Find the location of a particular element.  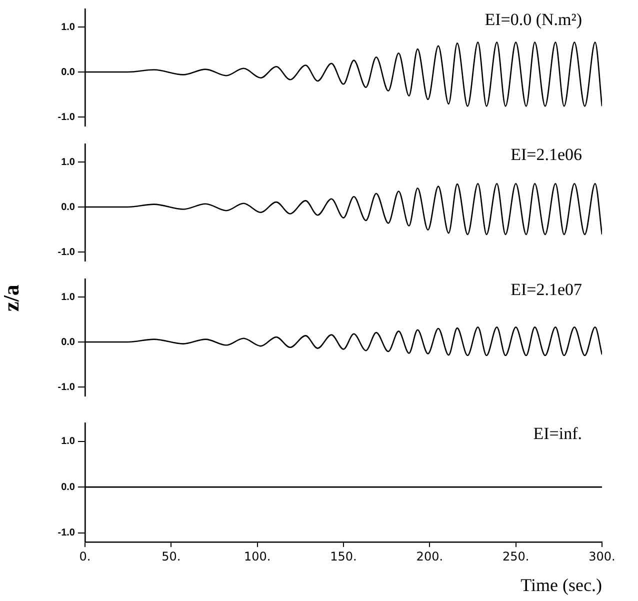

x-tick-label: 0. is located at coordinates (85, 556).